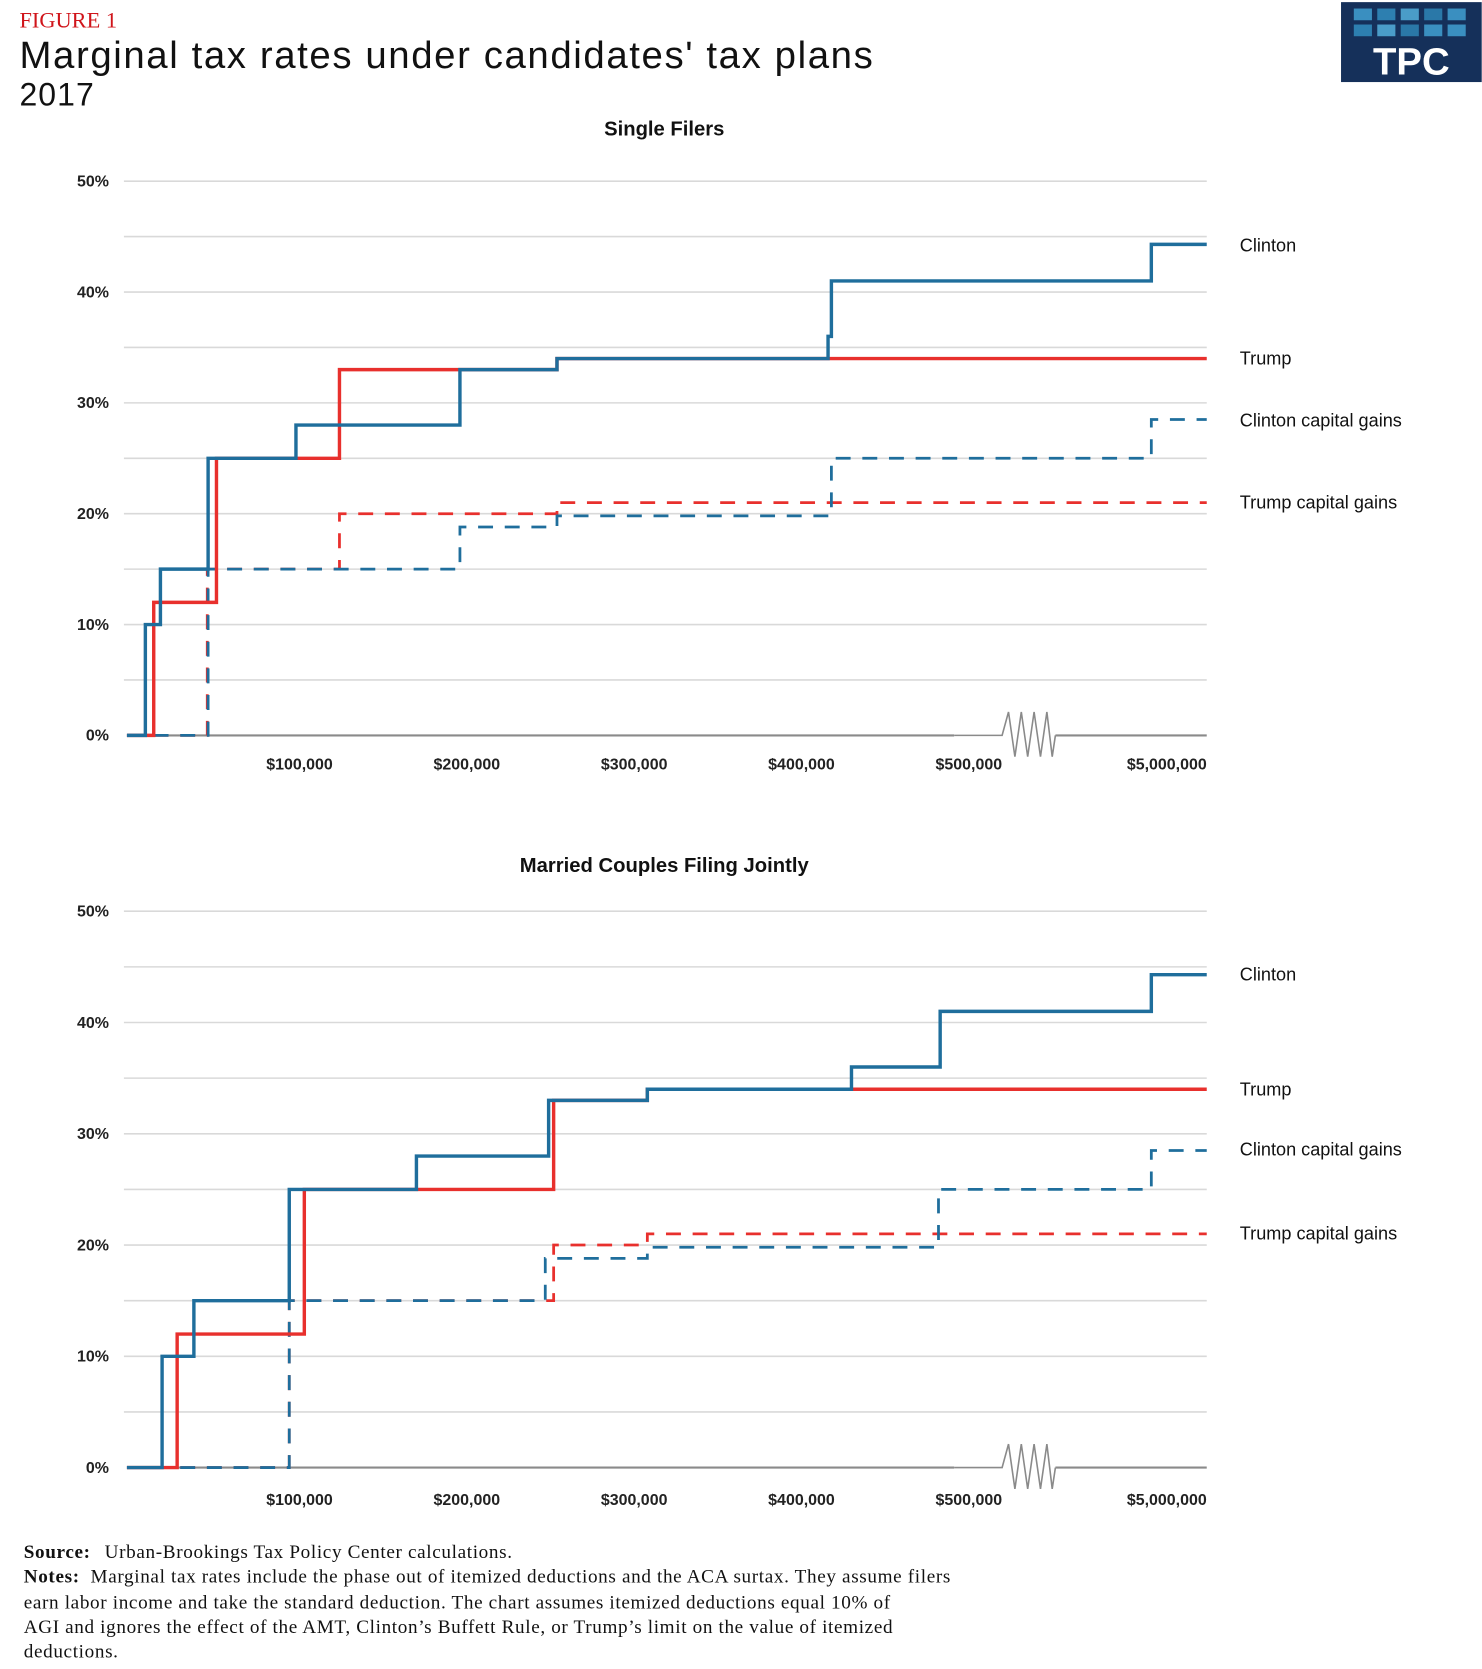 This screenshot has width=1482, height=1669. What do you see at coordinates (71, 1651) in the screenshot?
I see `notes-text-4: deductions.` at bounding box center [71, 1651].